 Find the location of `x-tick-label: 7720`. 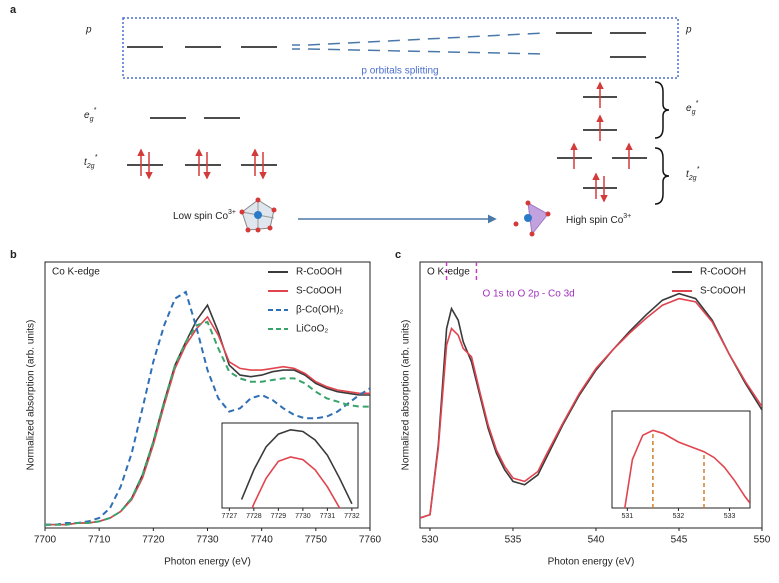

x-tick-label: 7720 is located at coordinates (153, 540).